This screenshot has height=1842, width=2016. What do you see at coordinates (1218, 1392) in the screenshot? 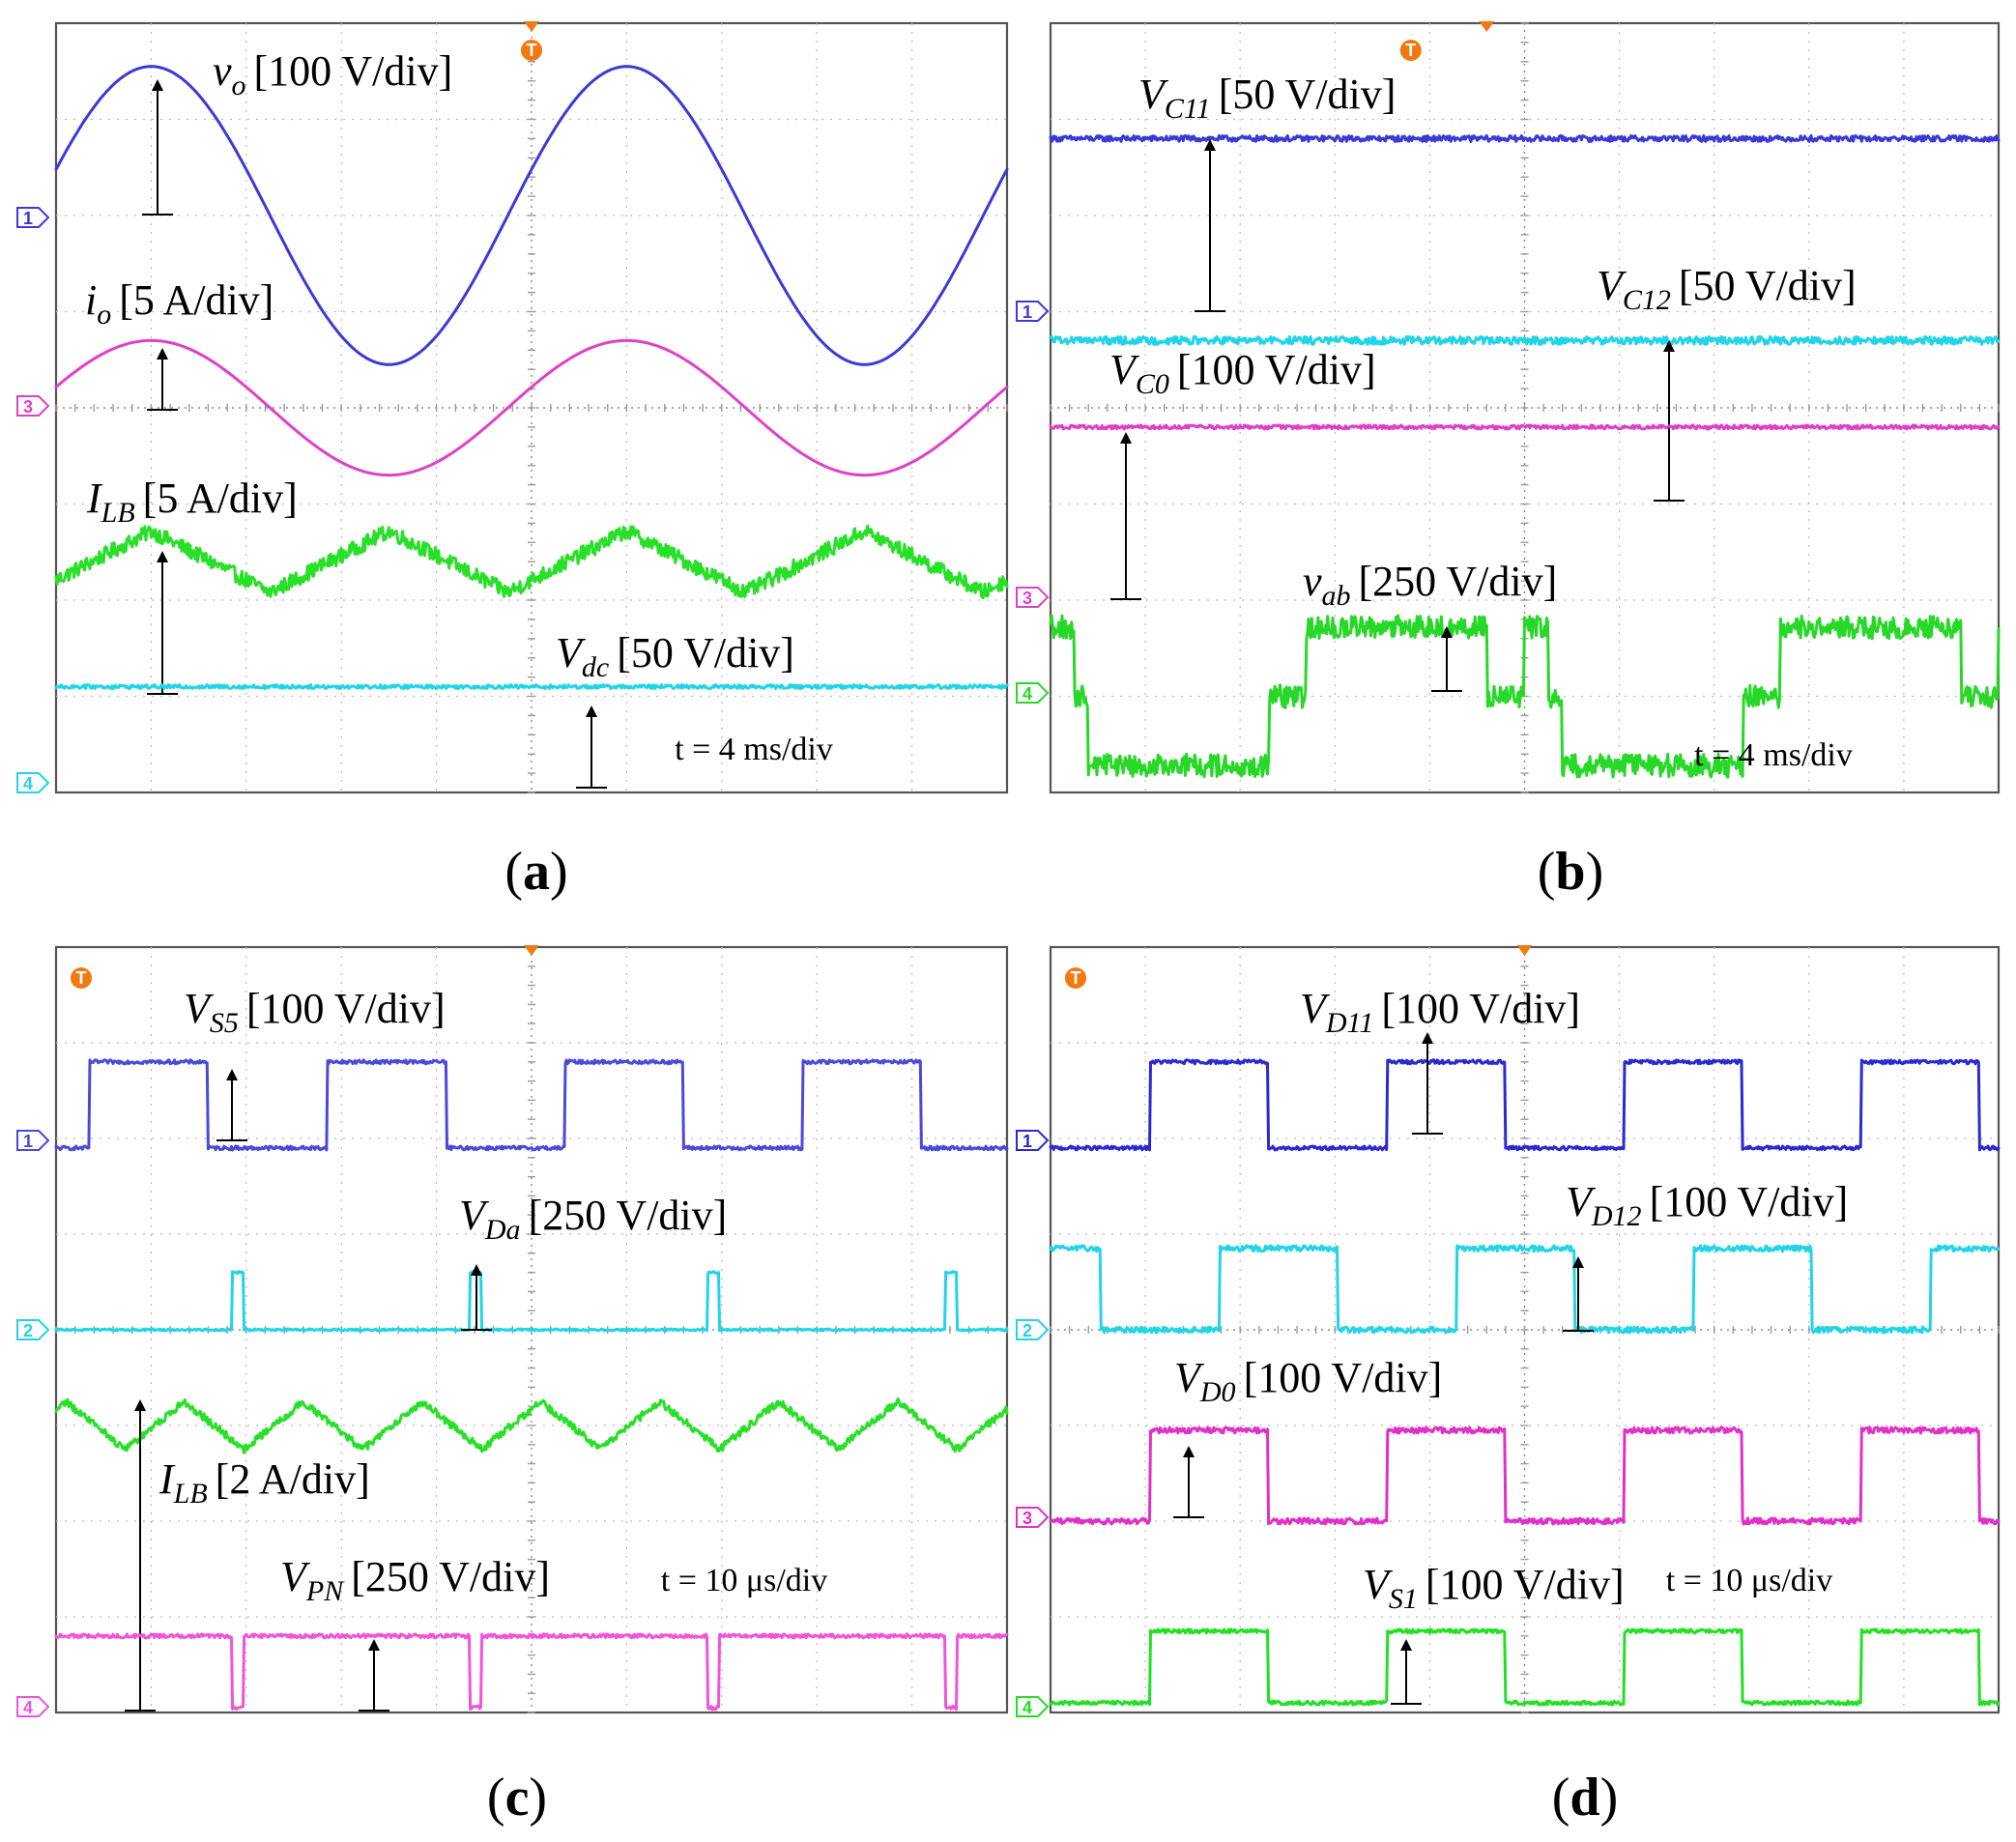
I see `label-sub: D0` at bounding box center [1218, 1392].